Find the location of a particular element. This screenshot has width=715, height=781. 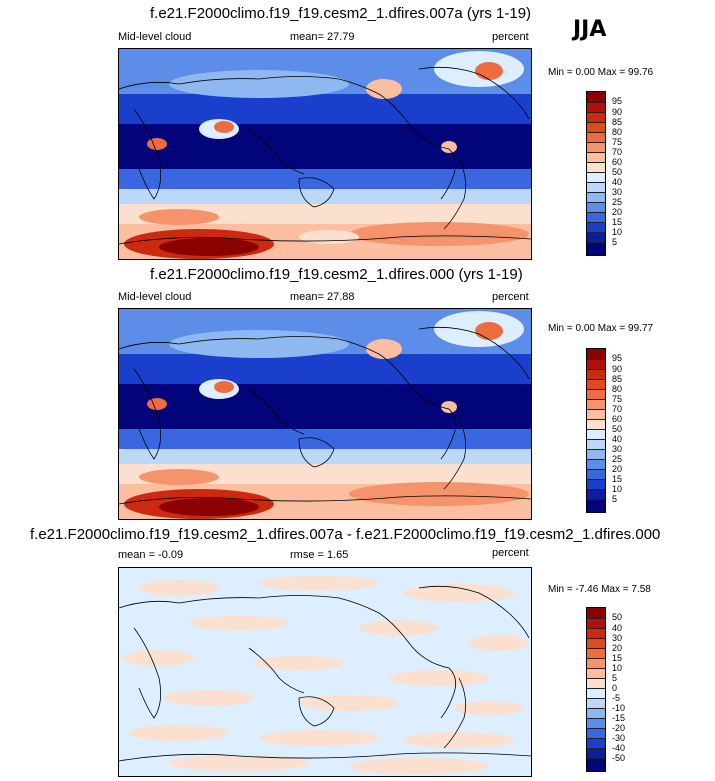

panel3-units-label: percent is located at coordinates (510, 553).